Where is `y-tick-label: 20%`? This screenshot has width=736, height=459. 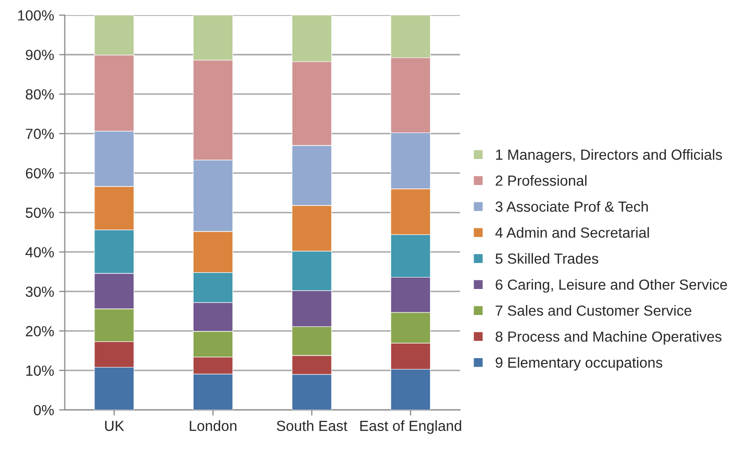
y-tick-label: 20% is located at coordinates (40, 331).